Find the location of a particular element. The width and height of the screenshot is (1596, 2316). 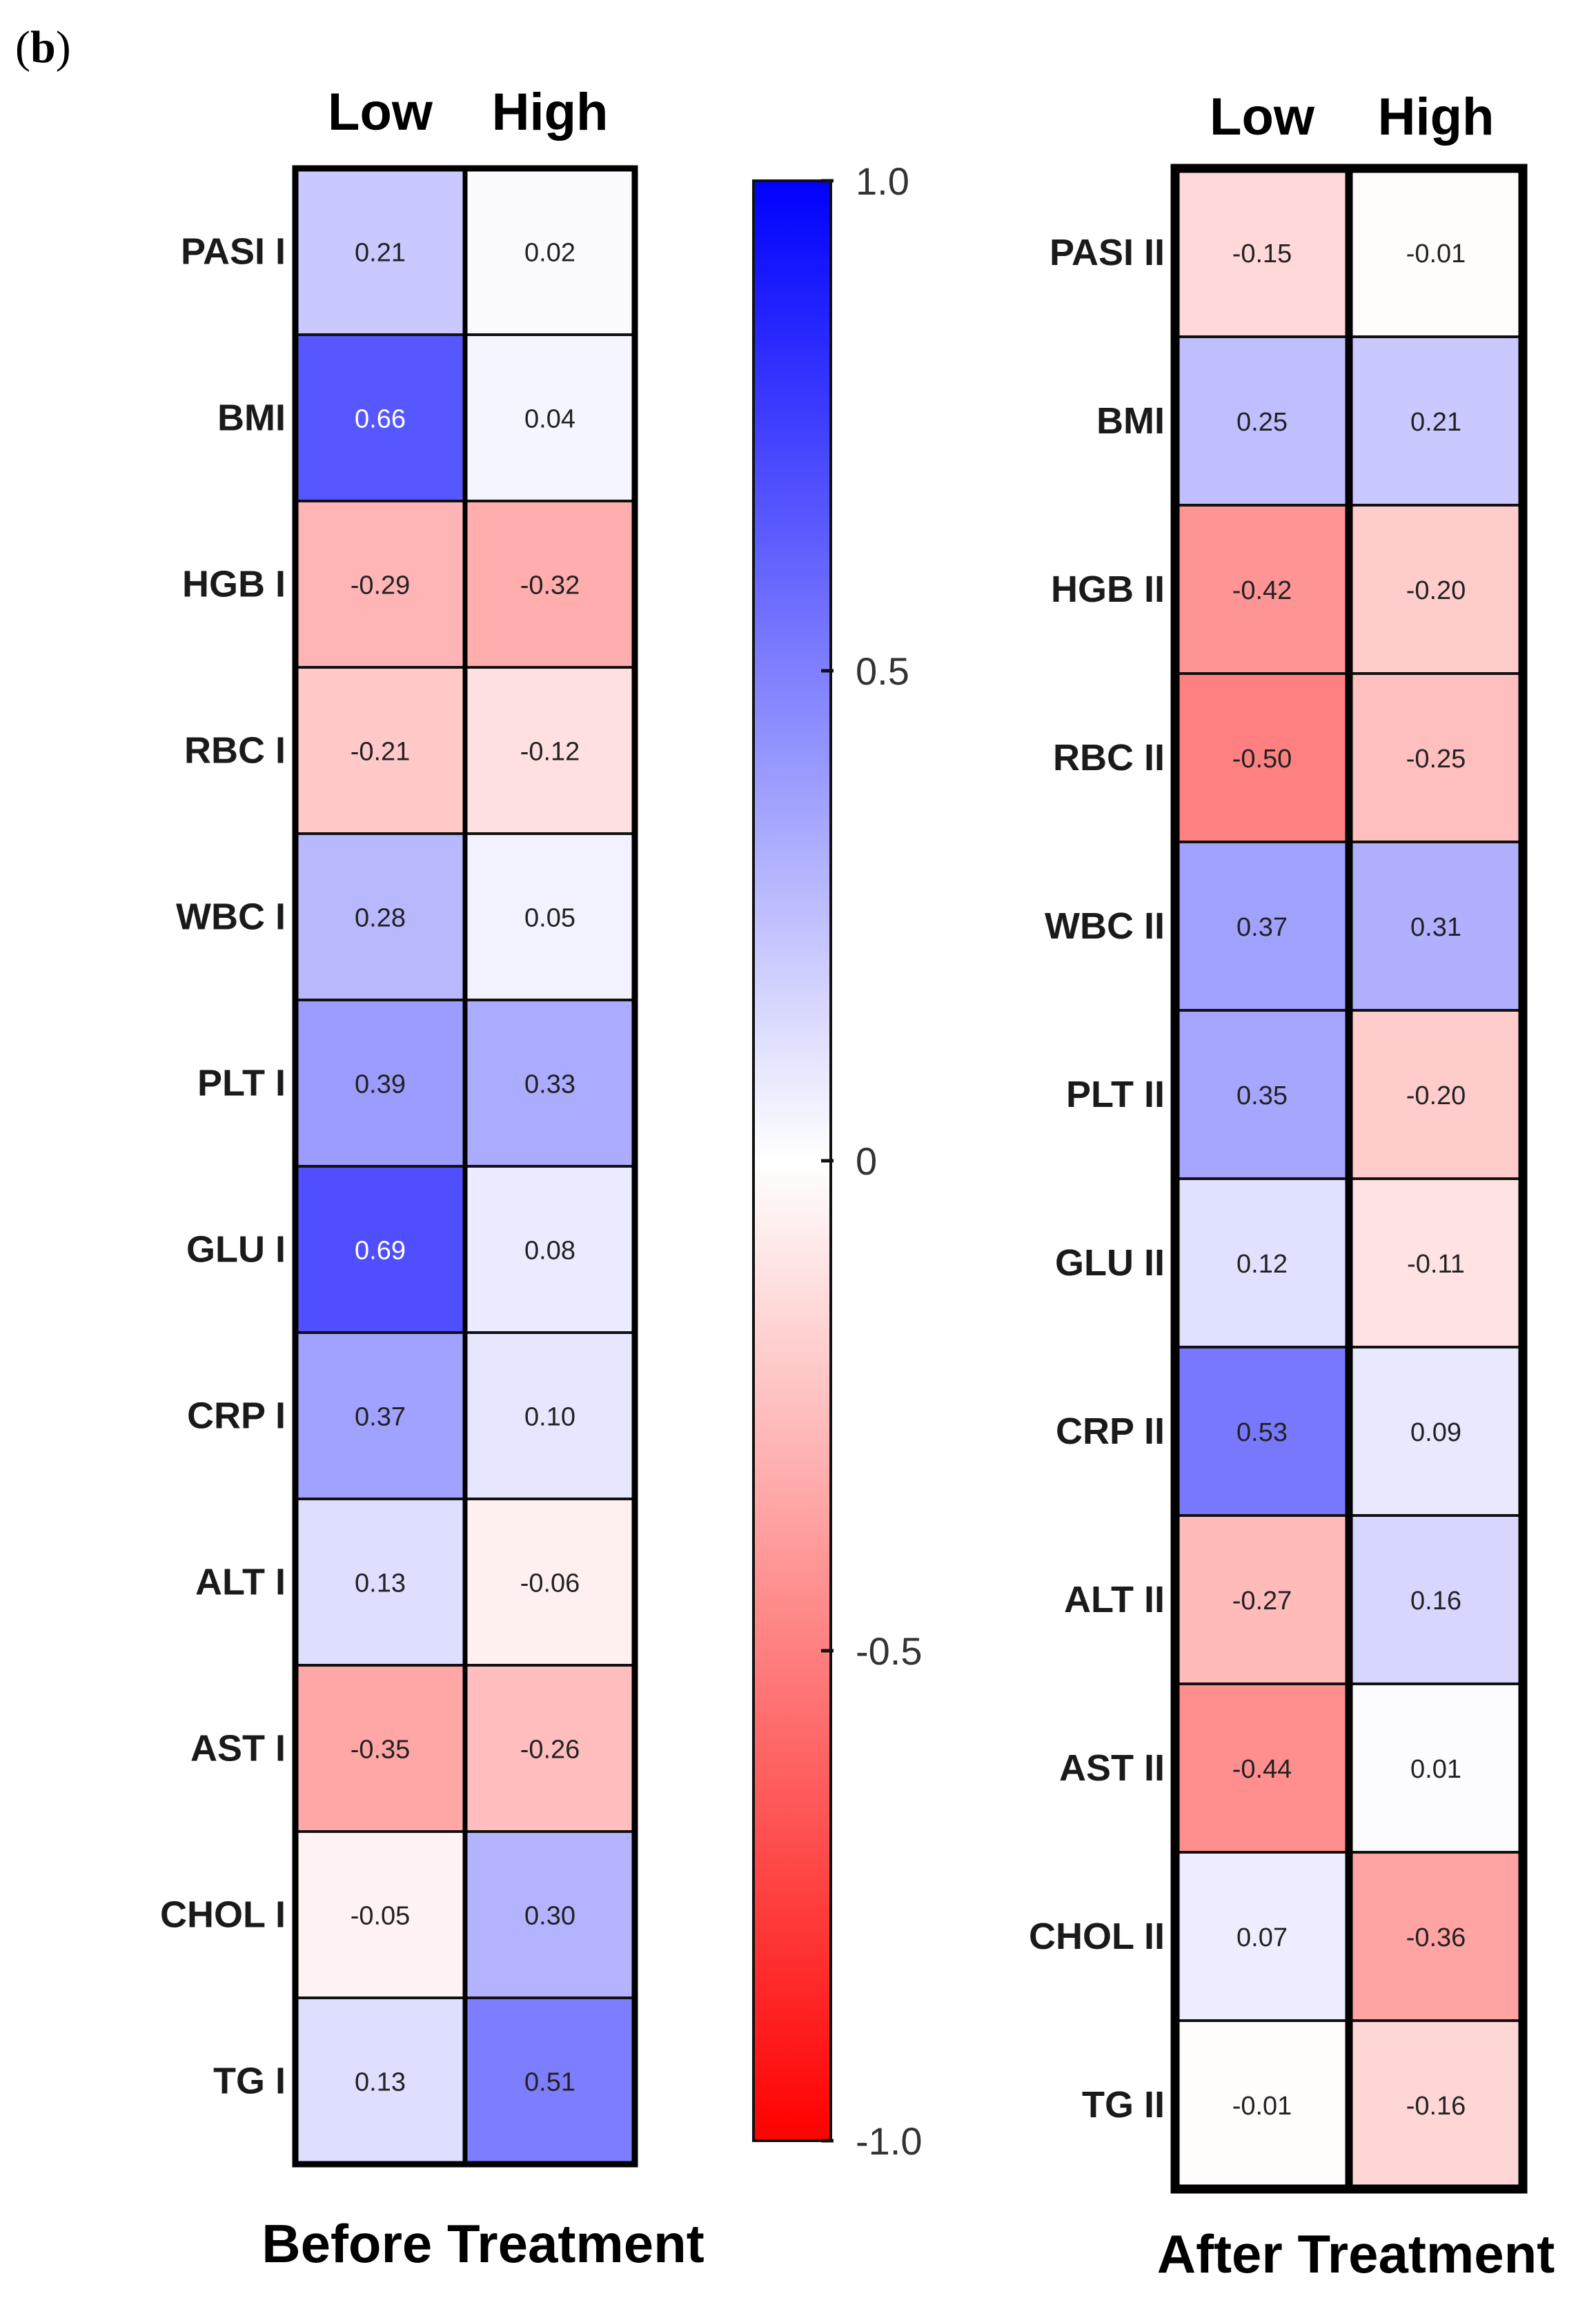

row-label: GLU I is located at coordinates (236, 1249).